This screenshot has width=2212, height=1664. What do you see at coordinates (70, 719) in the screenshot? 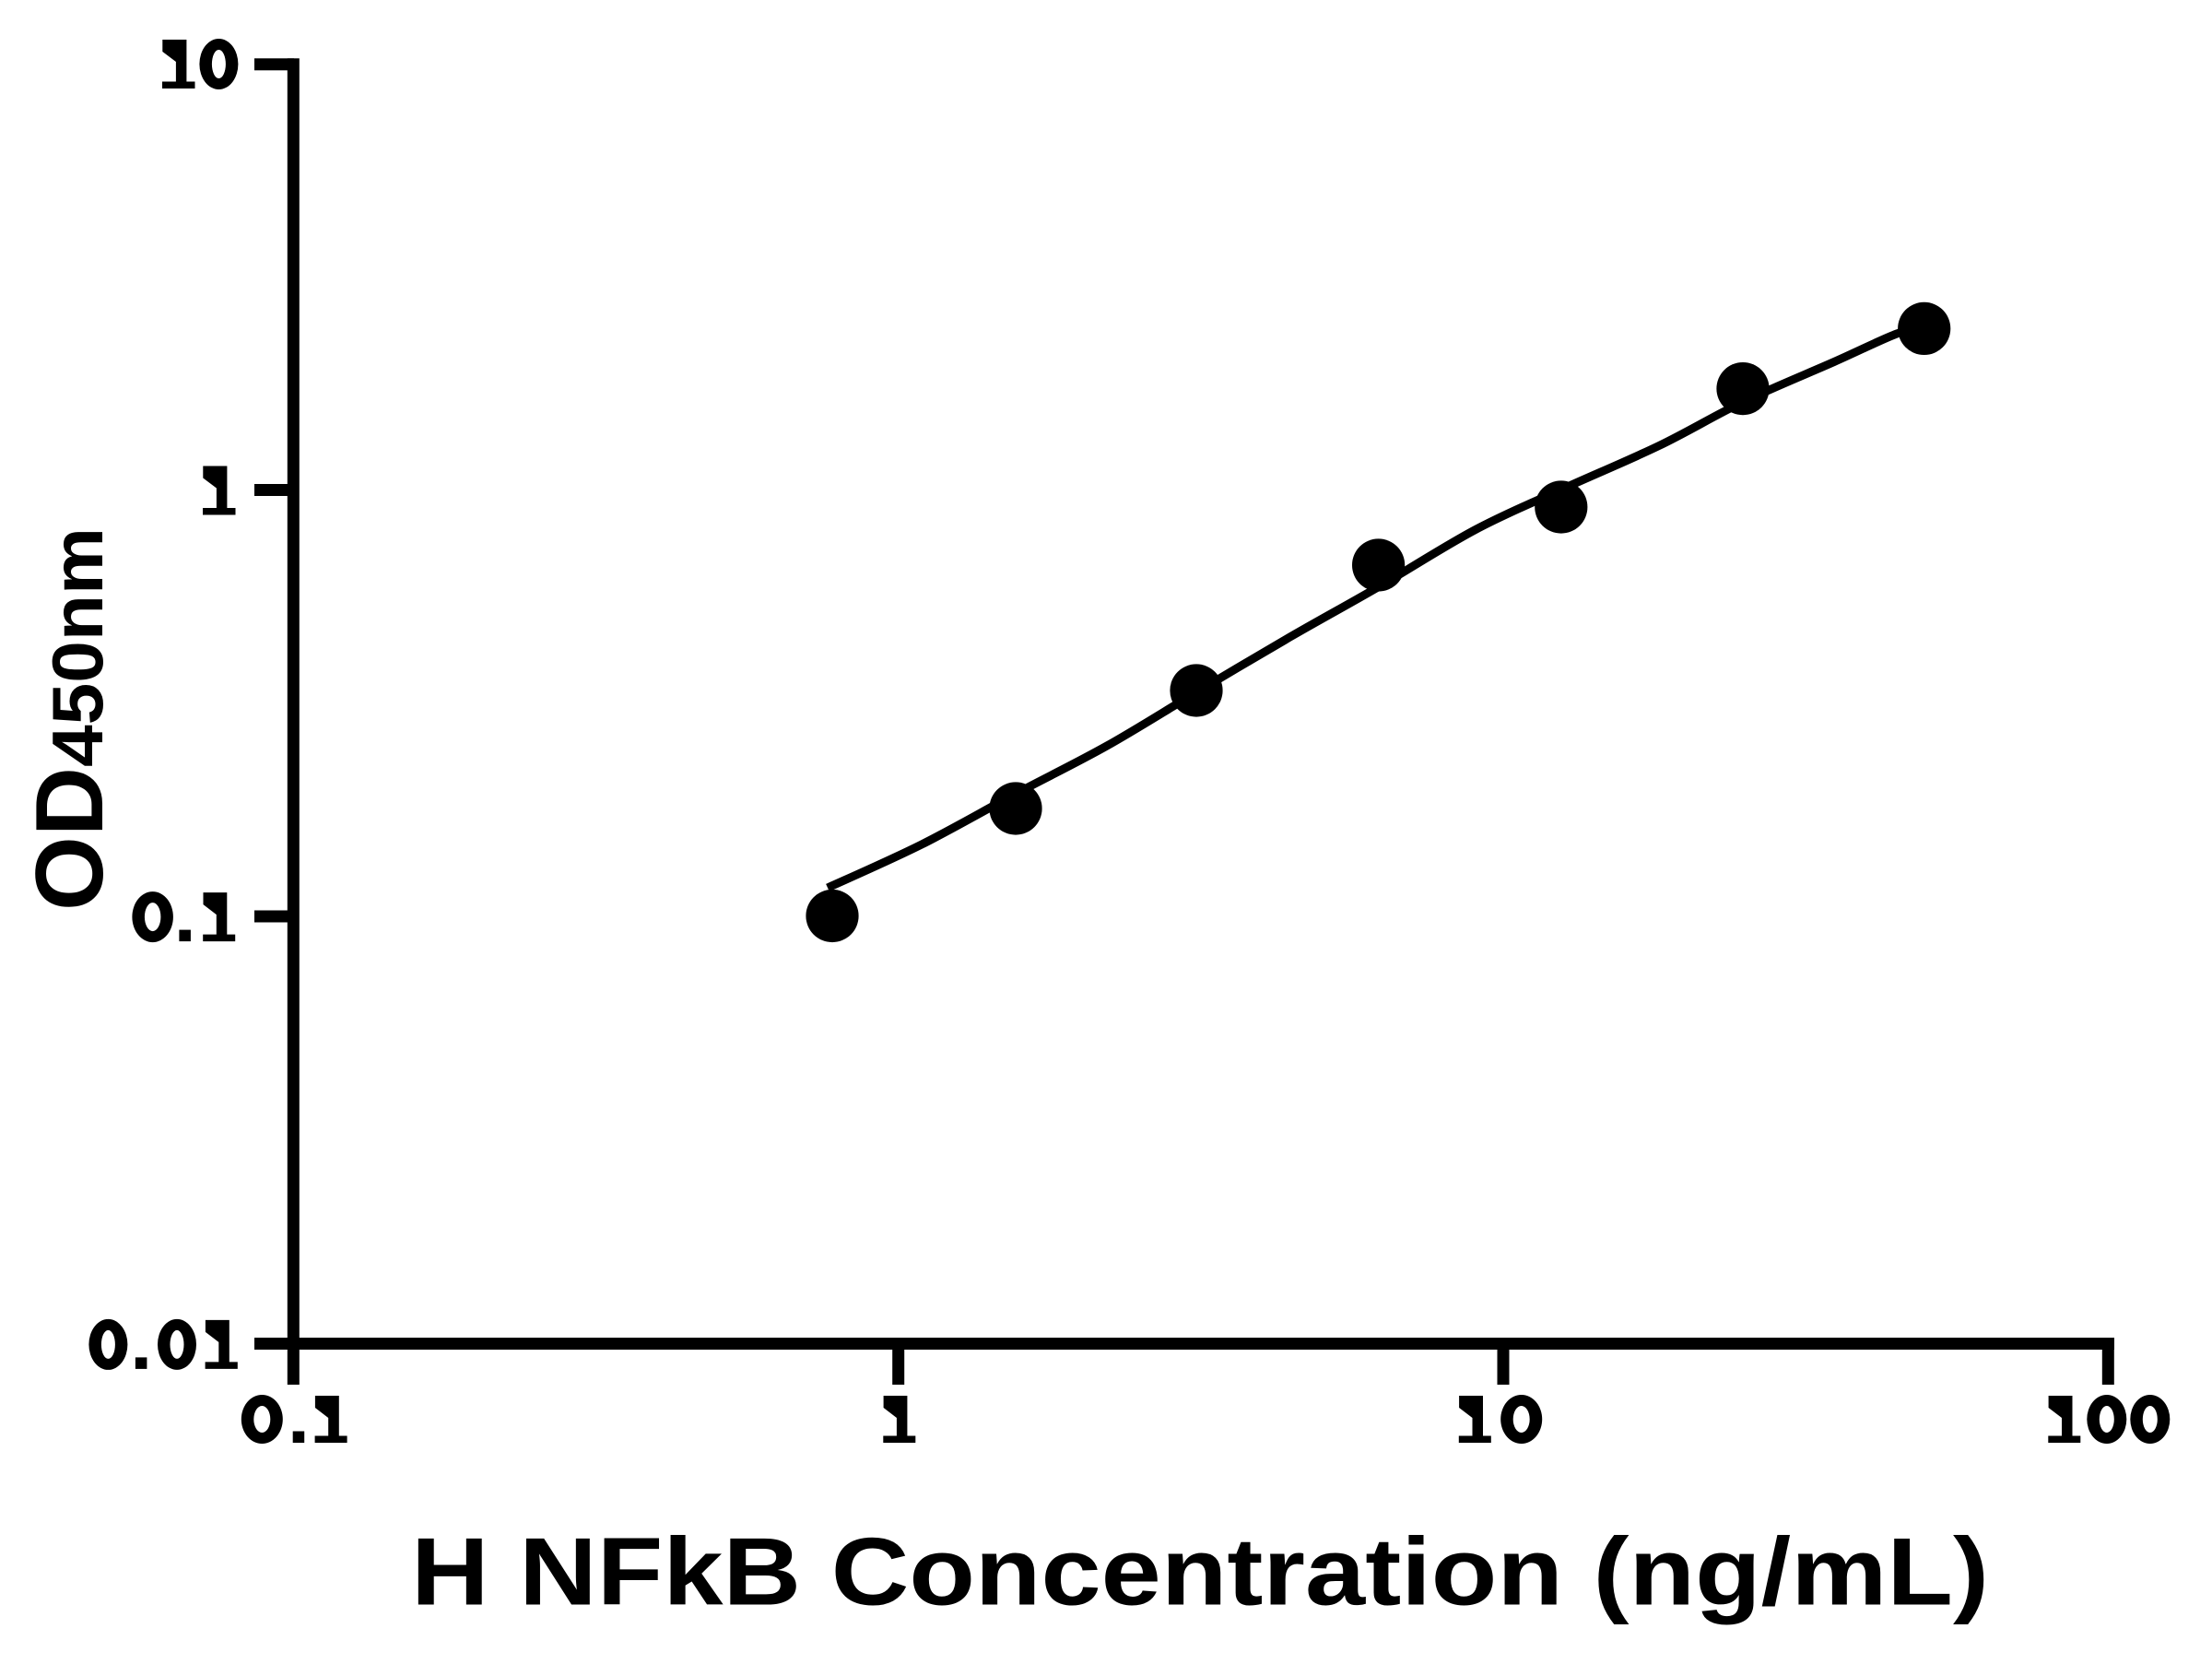
I see `svg-text: OD450nm` at bounding box center [70, 719].